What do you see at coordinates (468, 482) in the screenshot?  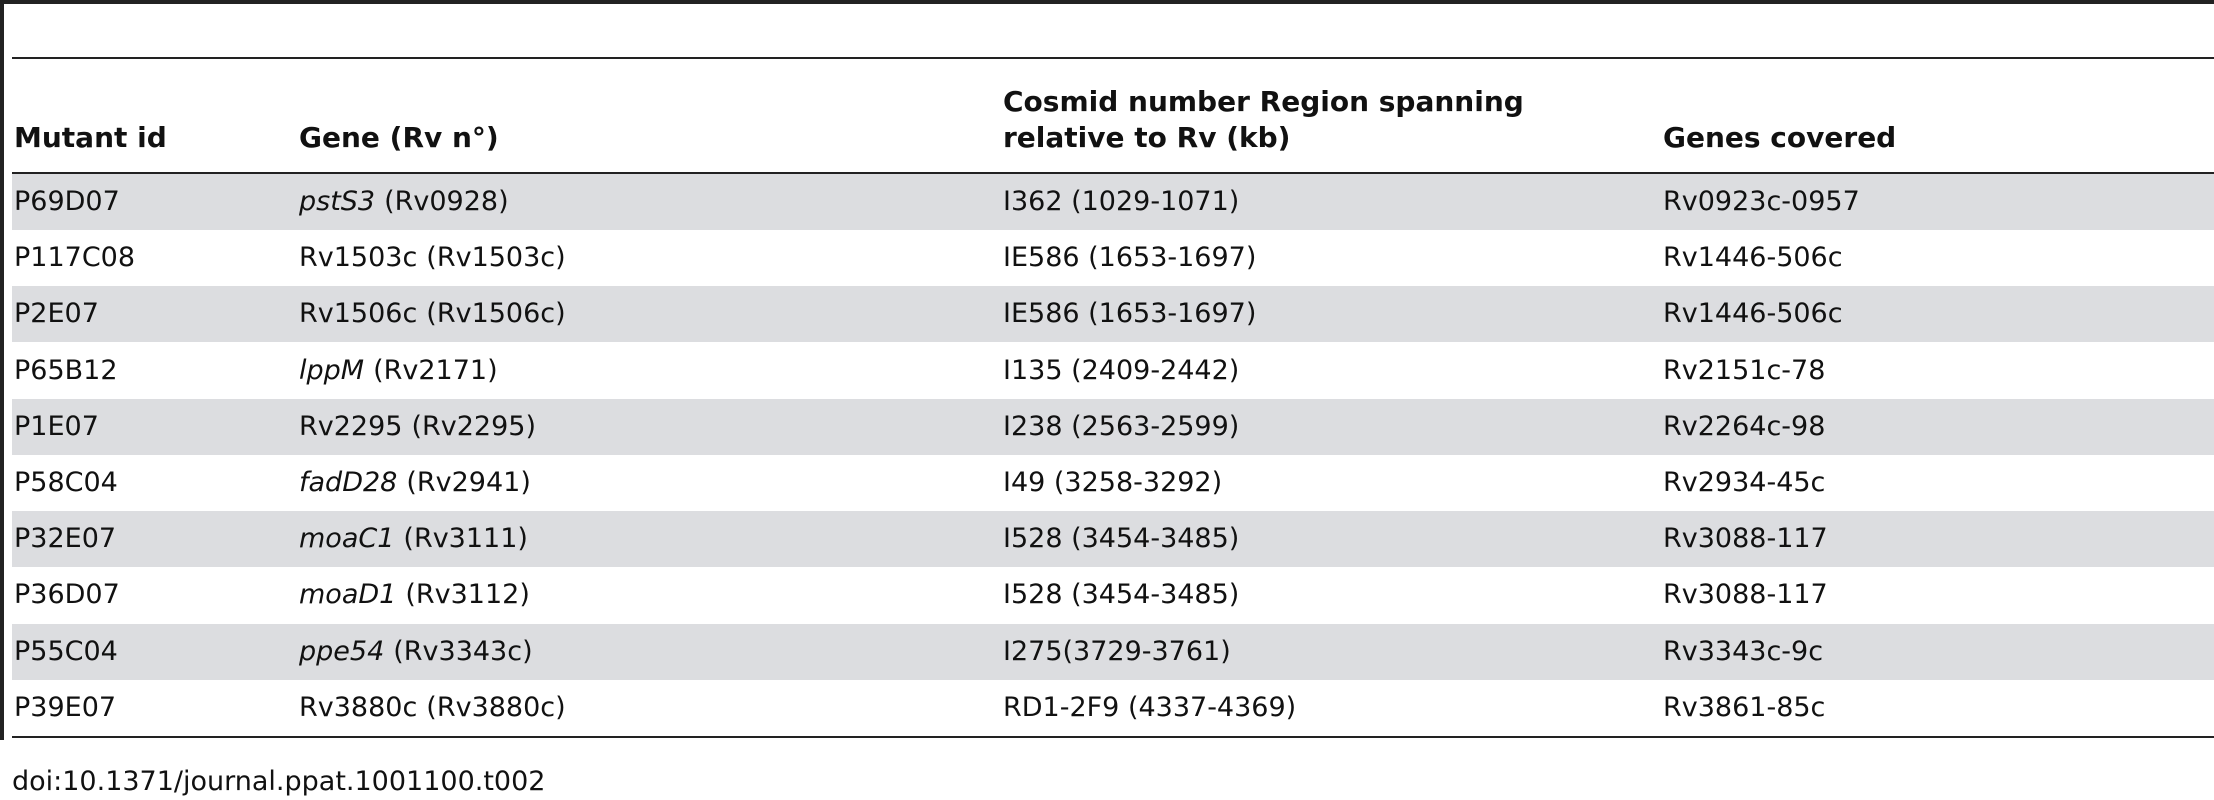 I see `rv-number: (Rv2941)` at bounding box center [468, 482].